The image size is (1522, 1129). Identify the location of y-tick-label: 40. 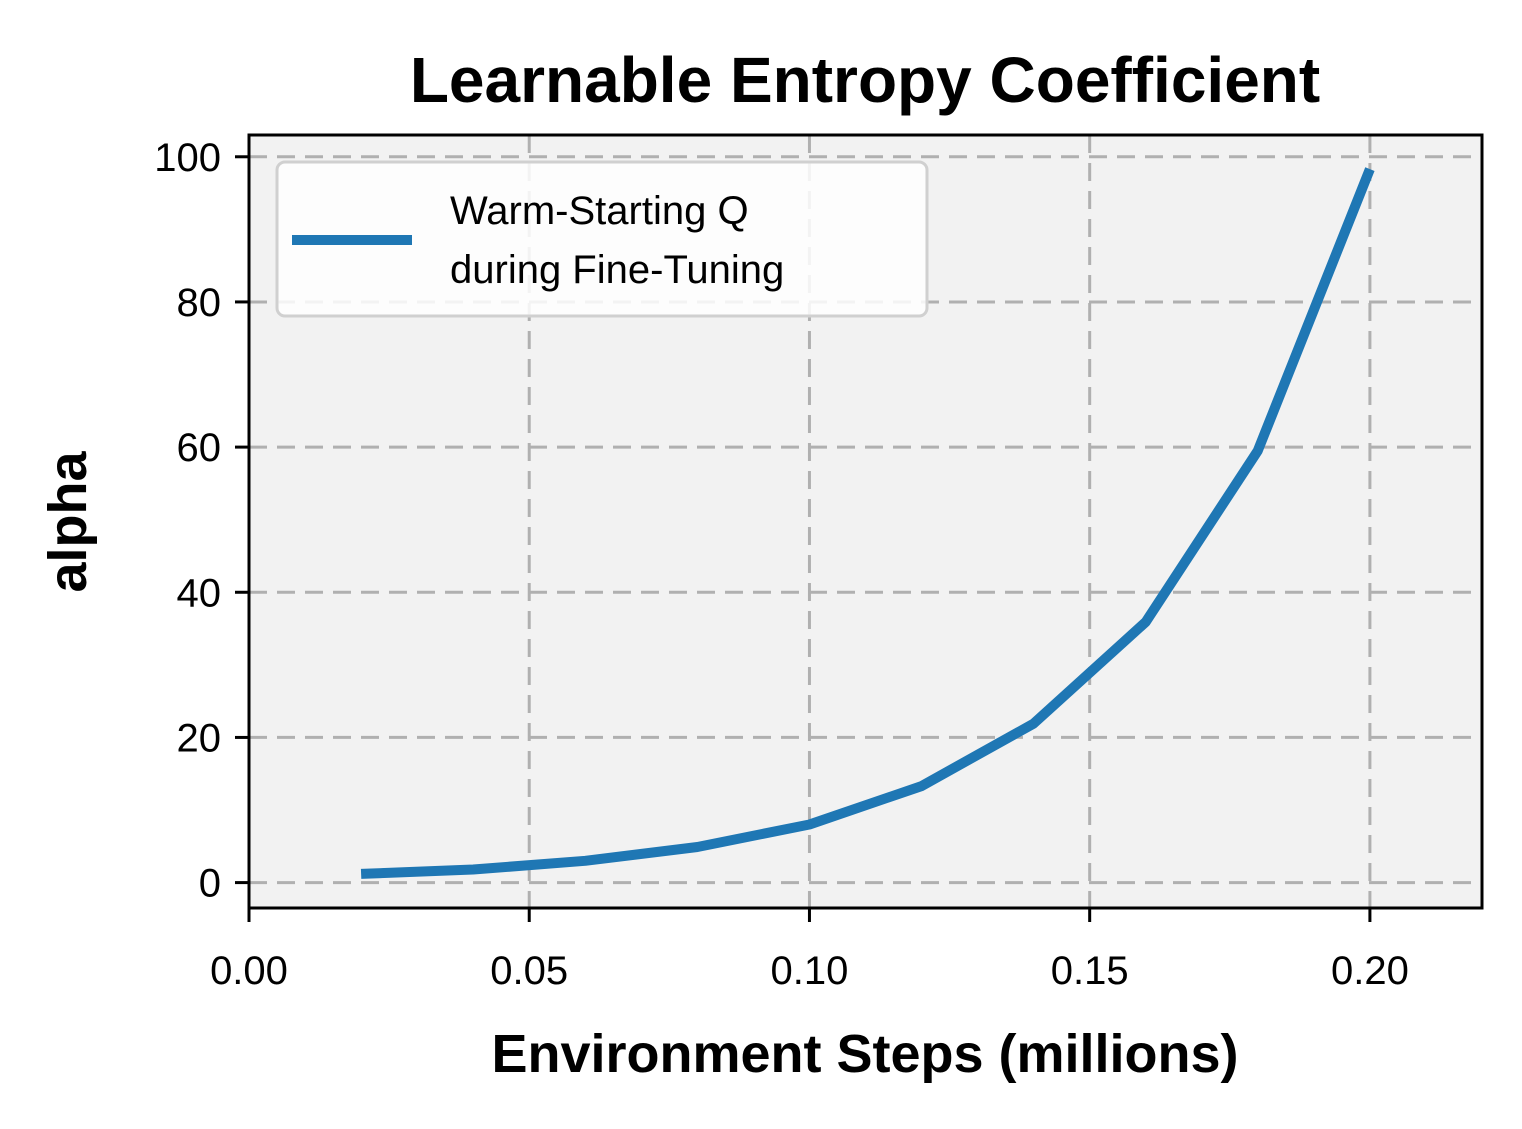
(199, 593).